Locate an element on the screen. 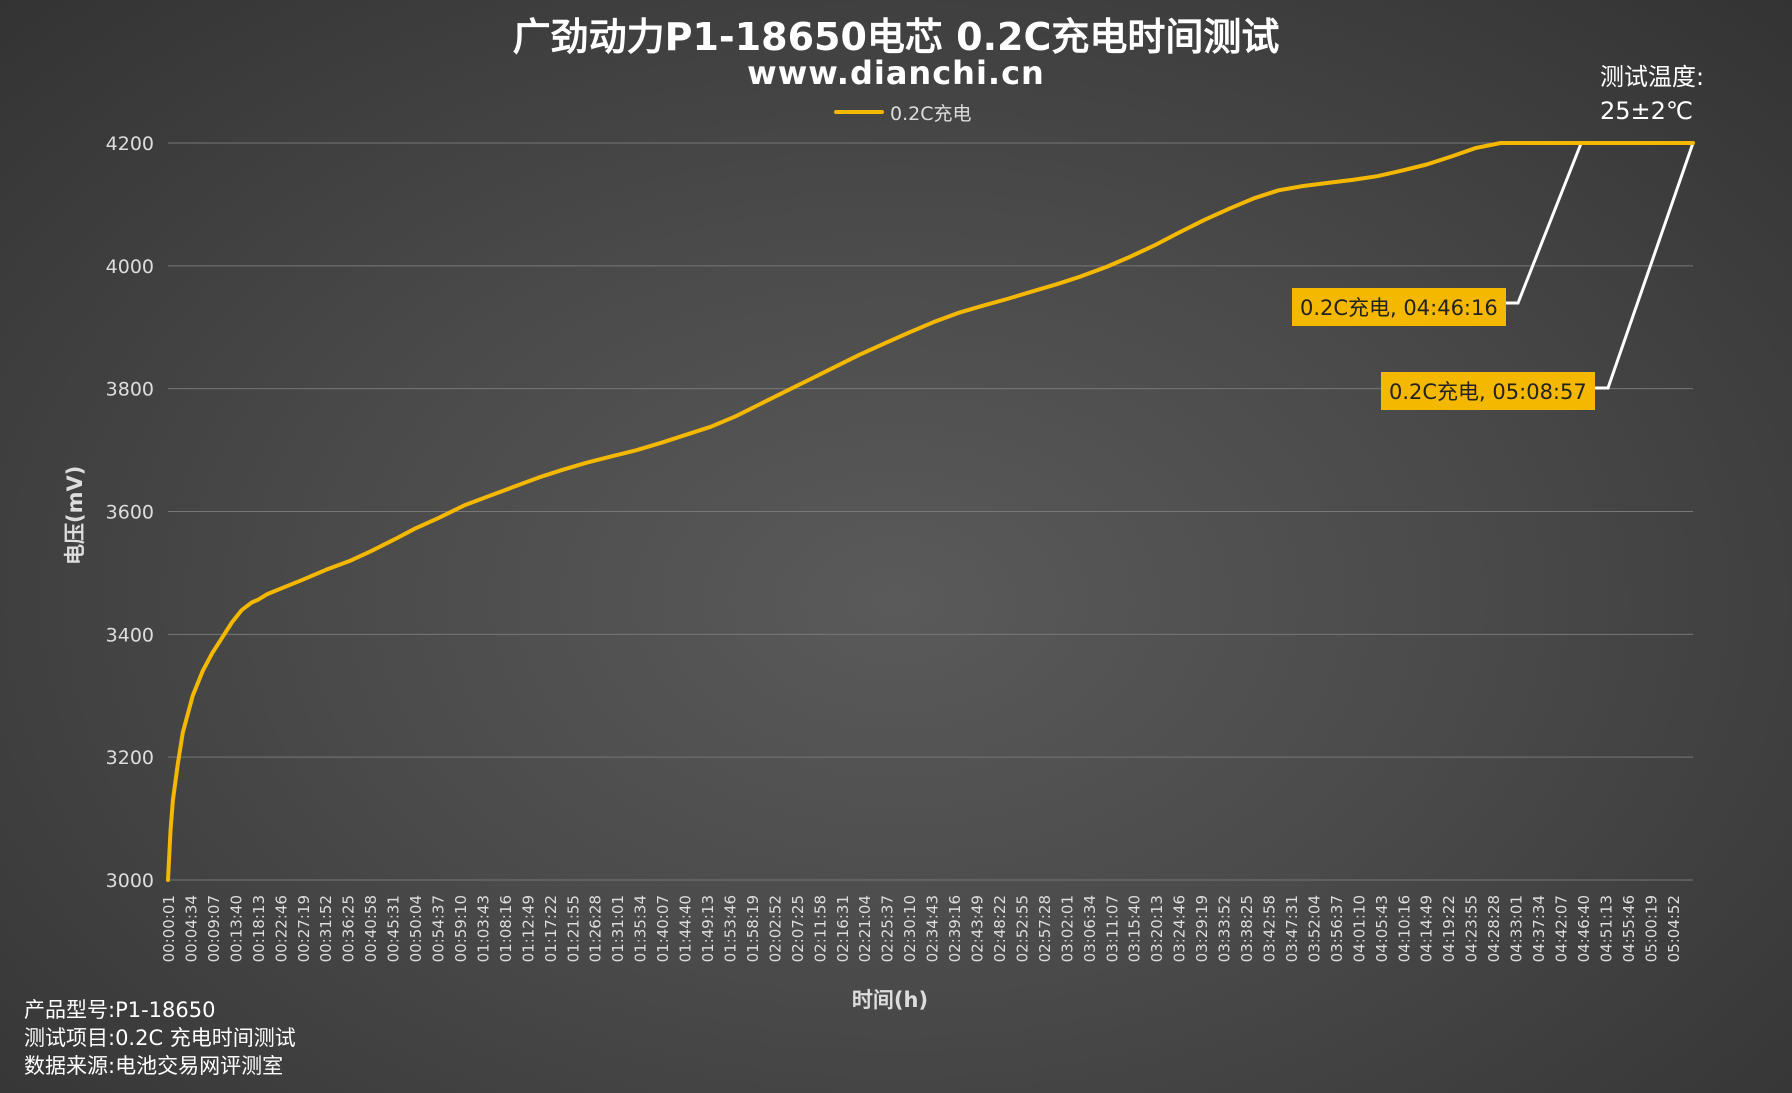 Image resolution: width=1792 pixels, height=1093 pixels. x-tick-label: 03:15:40 is located at coordinates (1135, 928).